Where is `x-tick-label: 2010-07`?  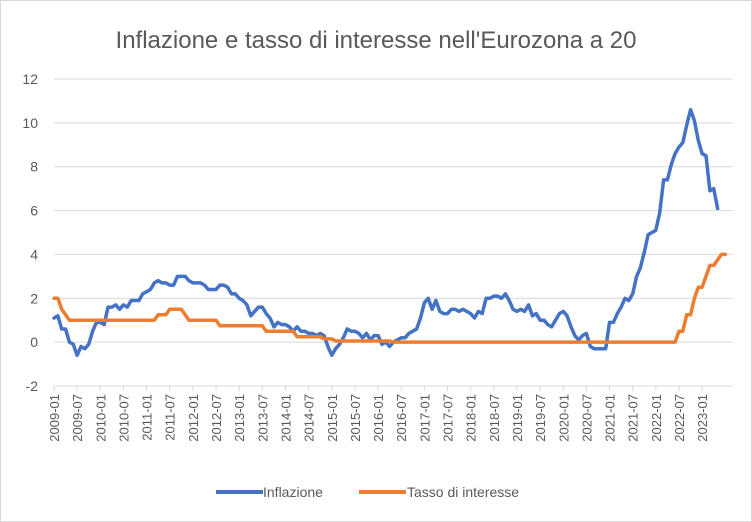 x-tick-label: 2010-07 is located at coordinates (123, 418).